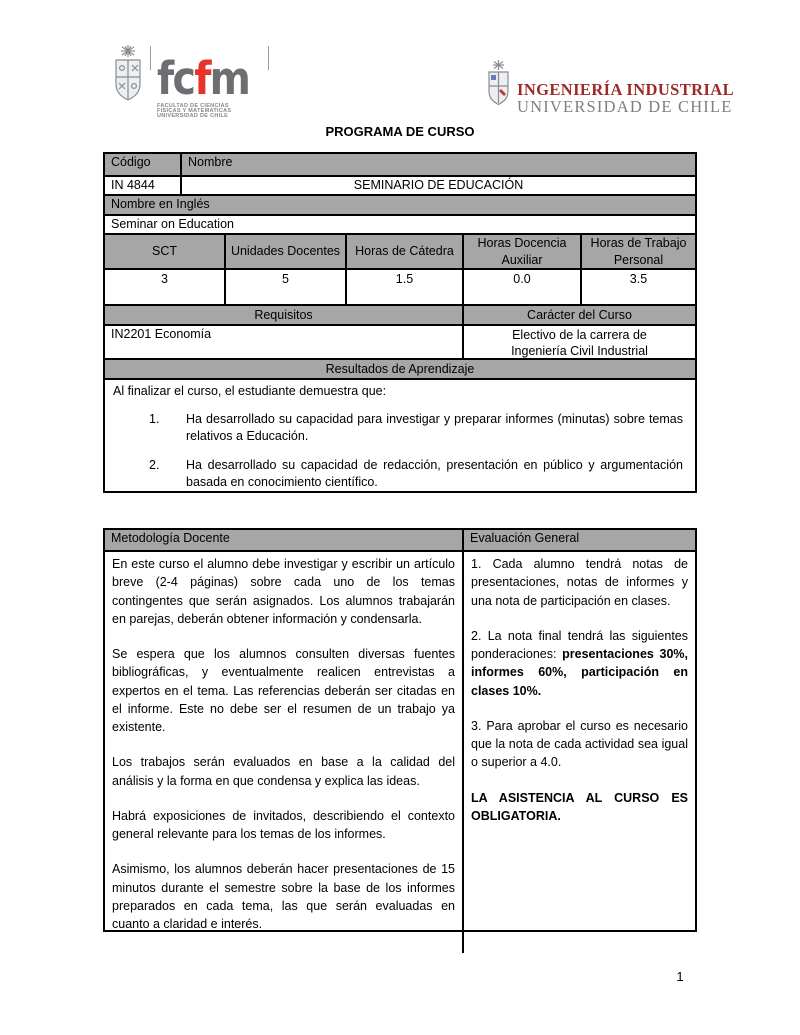 The image size is (800, 1035). What do you see at coordinates (284, 251) in the screenshot?
I see `unidades-docentes-header: Unidades Docentes` at bounding box center [284, 251].